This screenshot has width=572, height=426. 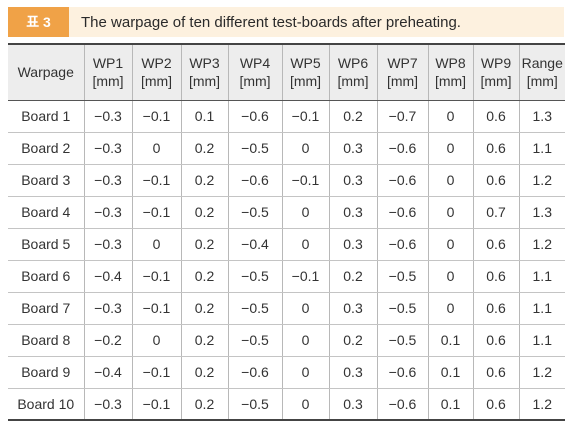 I want to click on column-header-wp3: WP3 [mm], so click(x=204, y=72).